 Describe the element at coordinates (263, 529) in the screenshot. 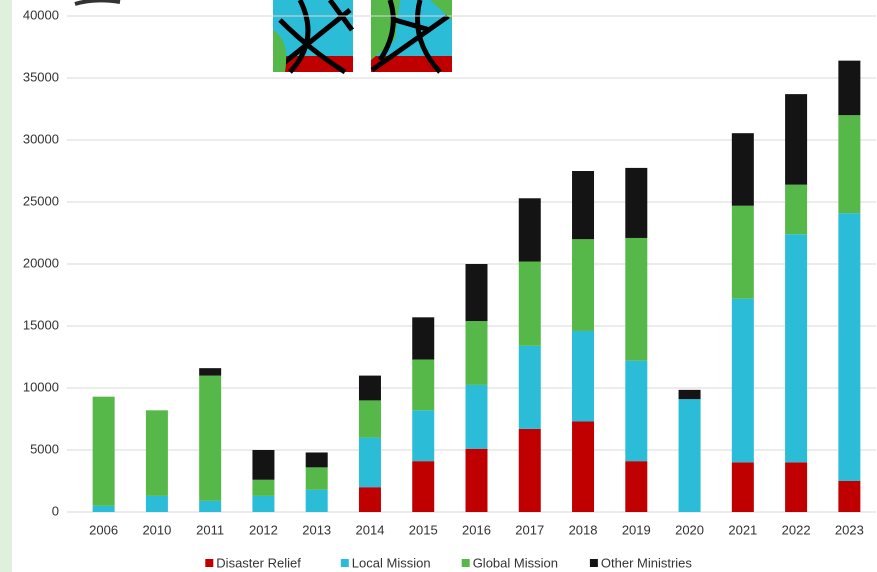

I see `x-tick-label: 2012` at that location.